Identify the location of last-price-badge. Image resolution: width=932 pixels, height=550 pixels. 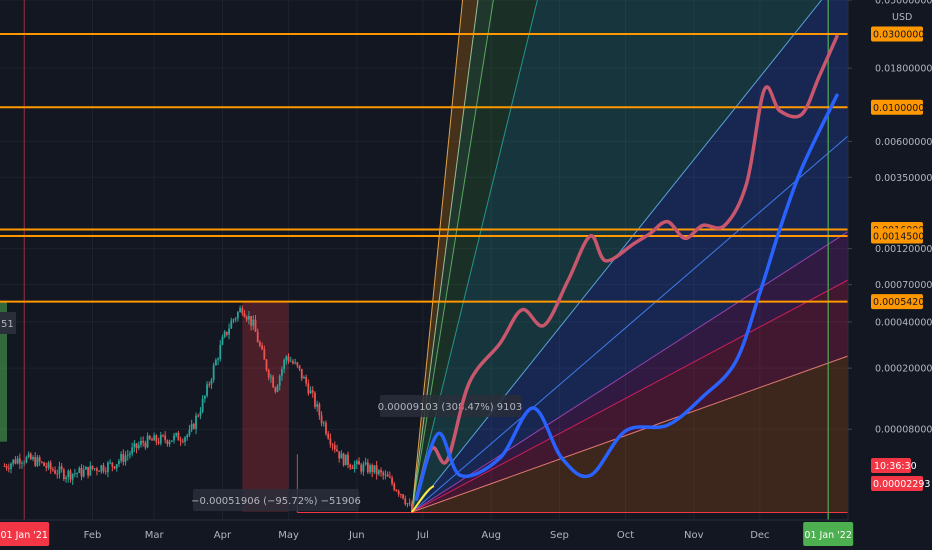
(897, 483).